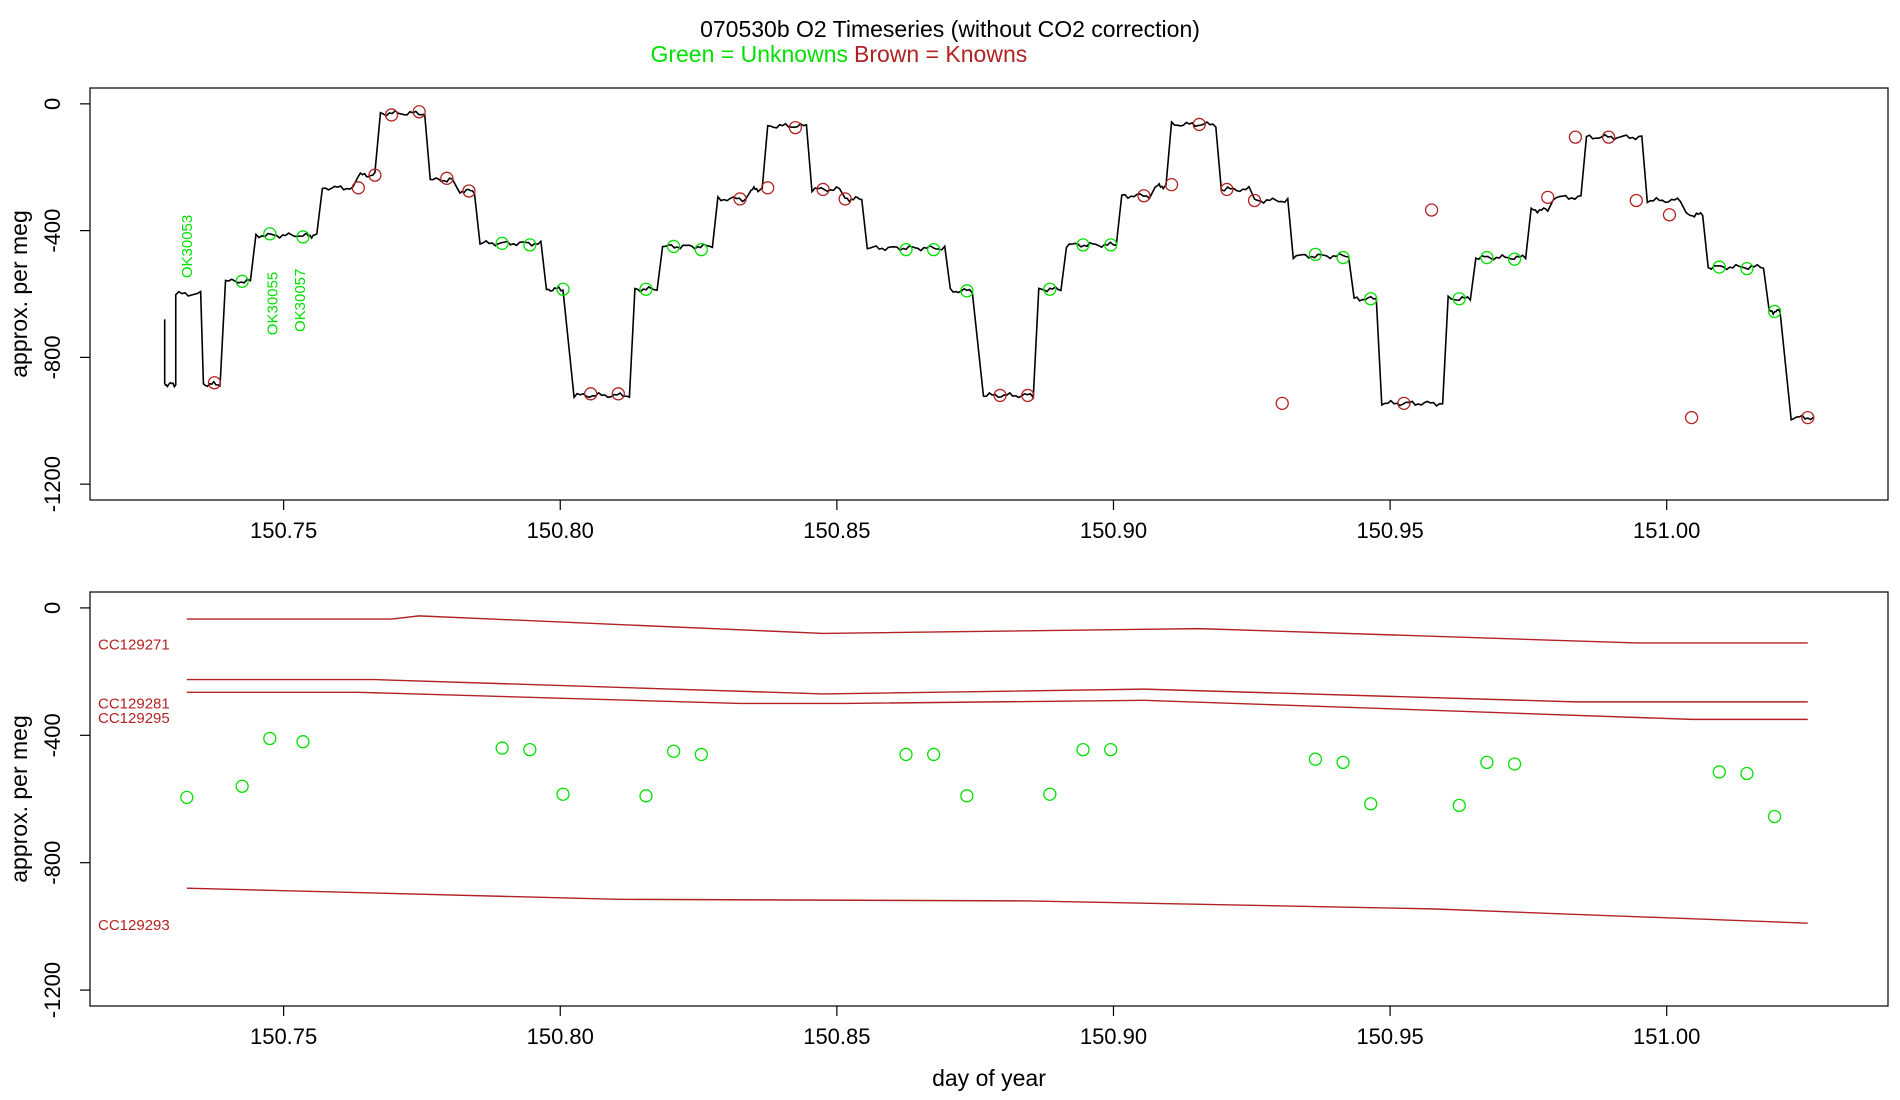 This screenshot has width=1900, height=1100. Describe the element at coordinates (134, 718) in the screenshot. I see `known-standard-label: CC129295` at that location.